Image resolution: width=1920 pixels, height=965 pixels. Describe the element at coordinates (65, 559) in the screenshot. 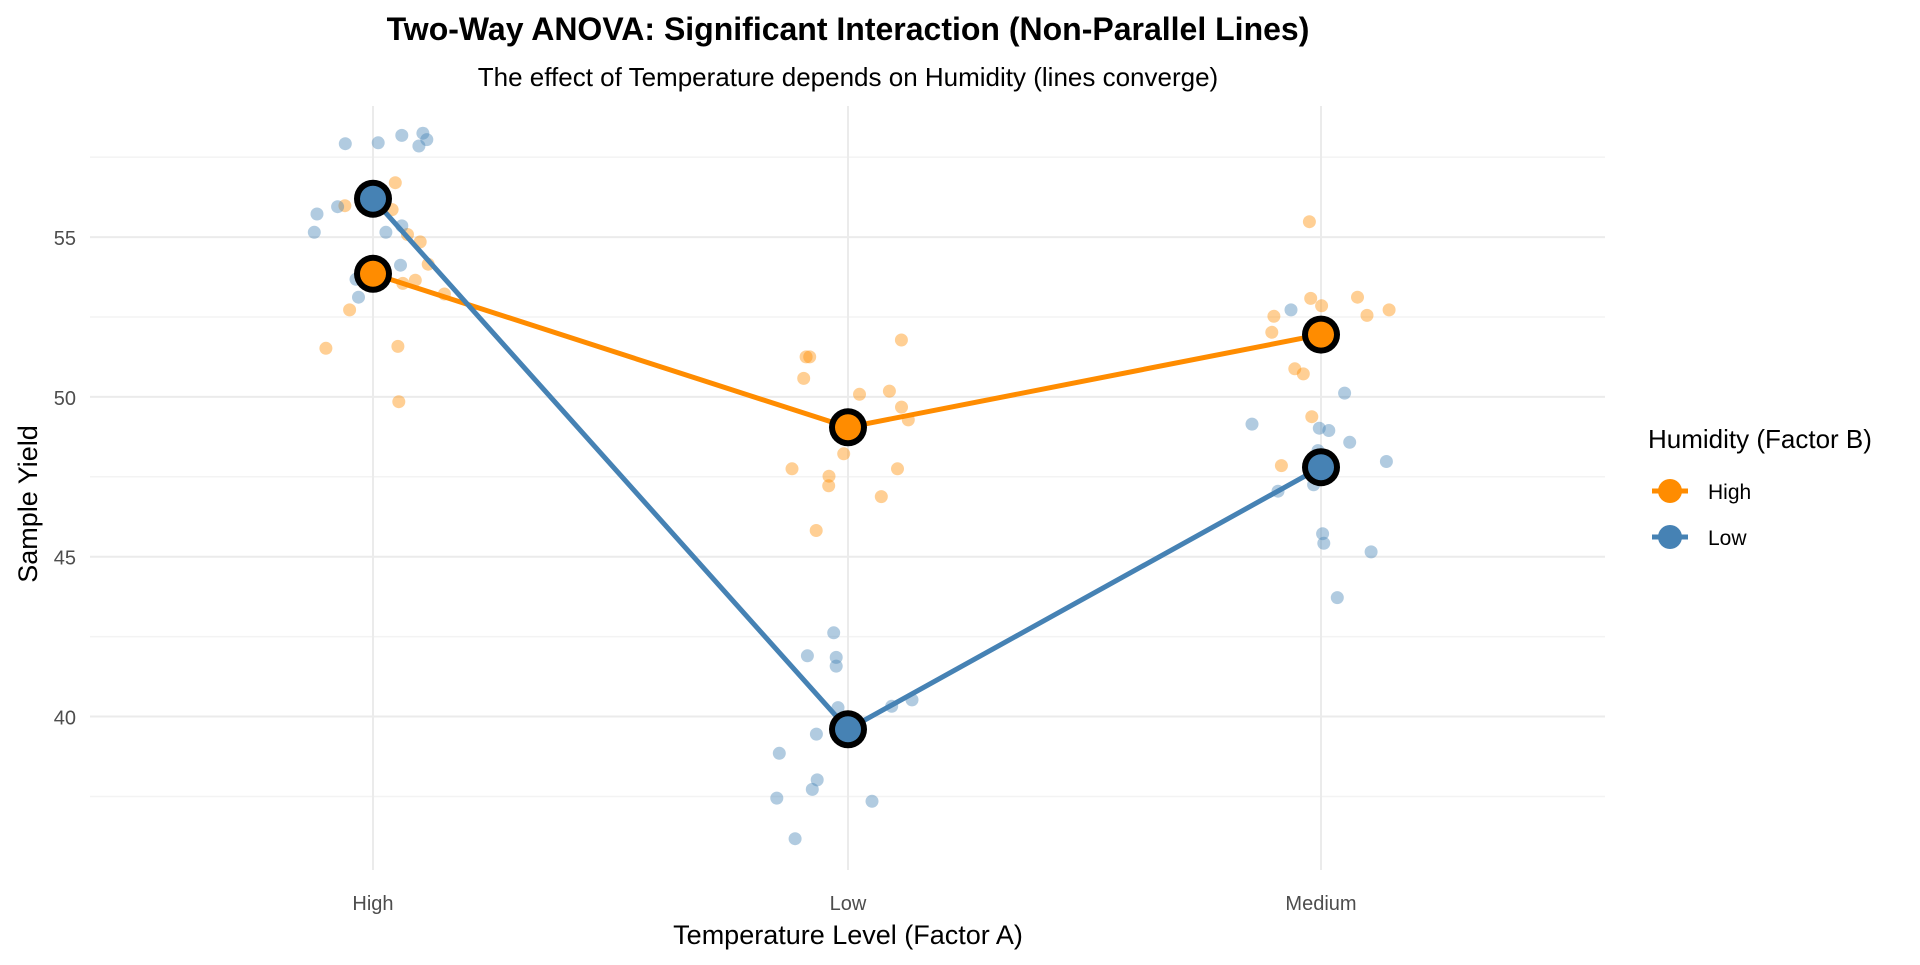

I see `y-tick-label: 45` at that location.